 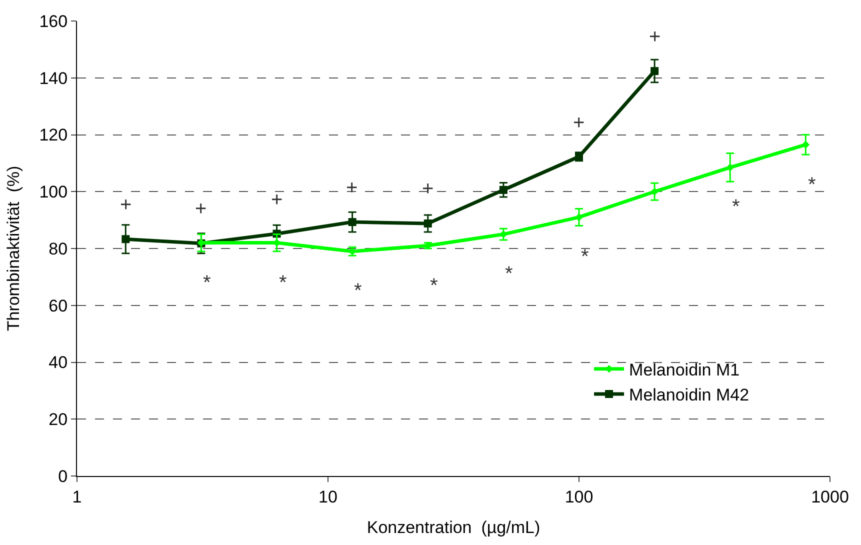 I want to click on x-tick-label: 1000, so click(x=830, y=496).